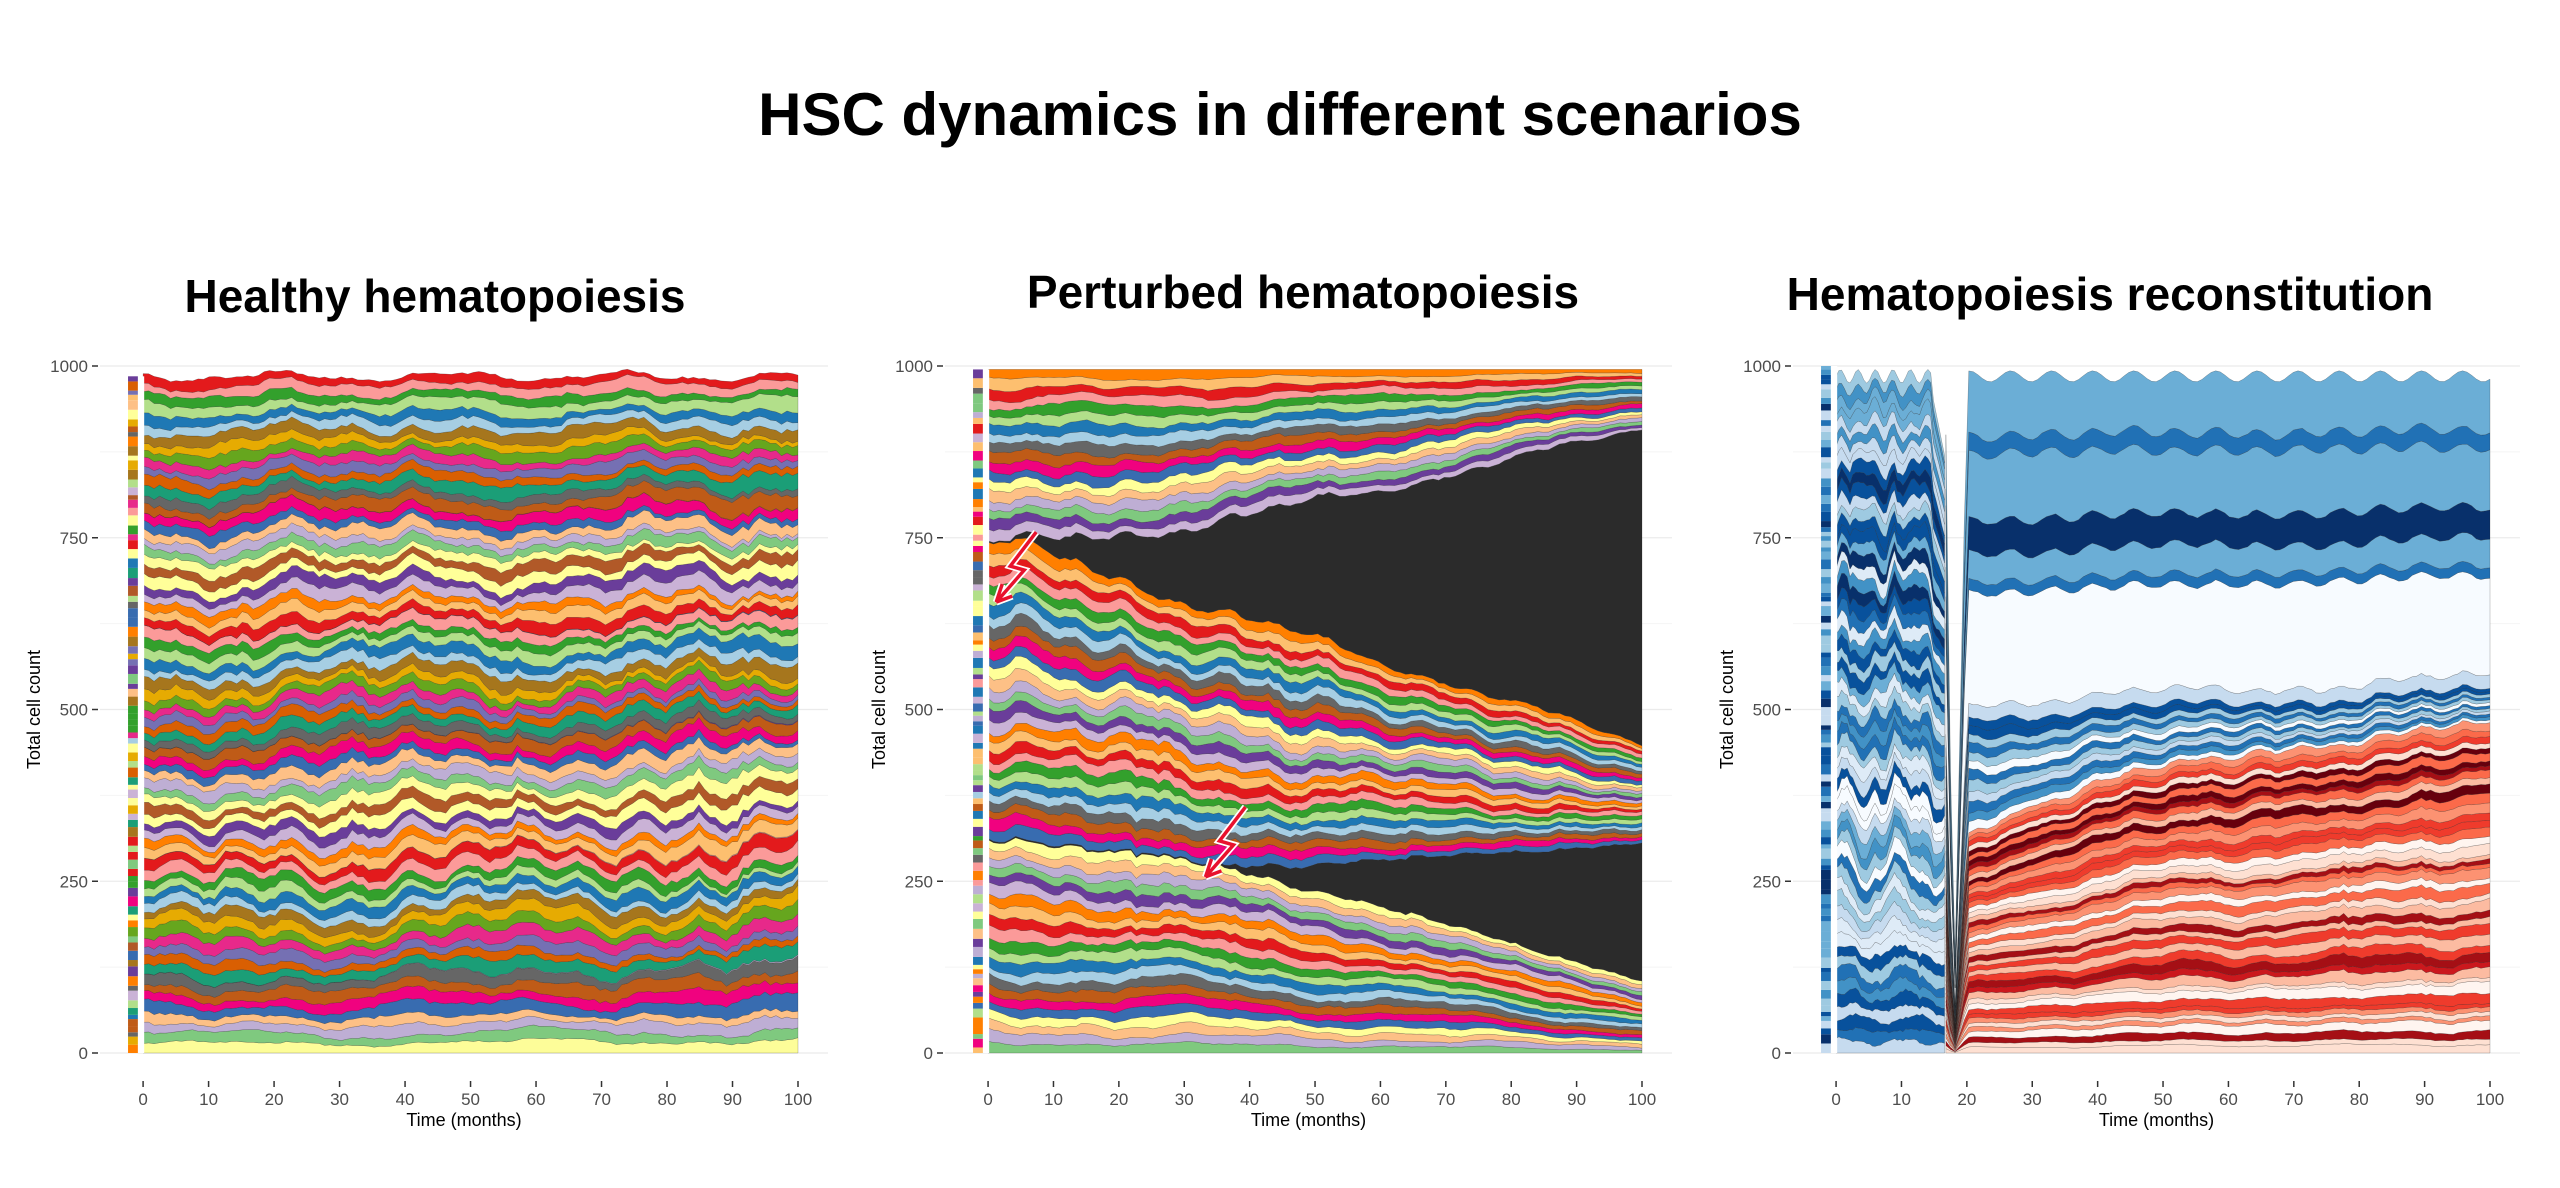  Describe the element at coordinates (470, 381) in the screenshot. I see `healthy-clone-area` at that location.